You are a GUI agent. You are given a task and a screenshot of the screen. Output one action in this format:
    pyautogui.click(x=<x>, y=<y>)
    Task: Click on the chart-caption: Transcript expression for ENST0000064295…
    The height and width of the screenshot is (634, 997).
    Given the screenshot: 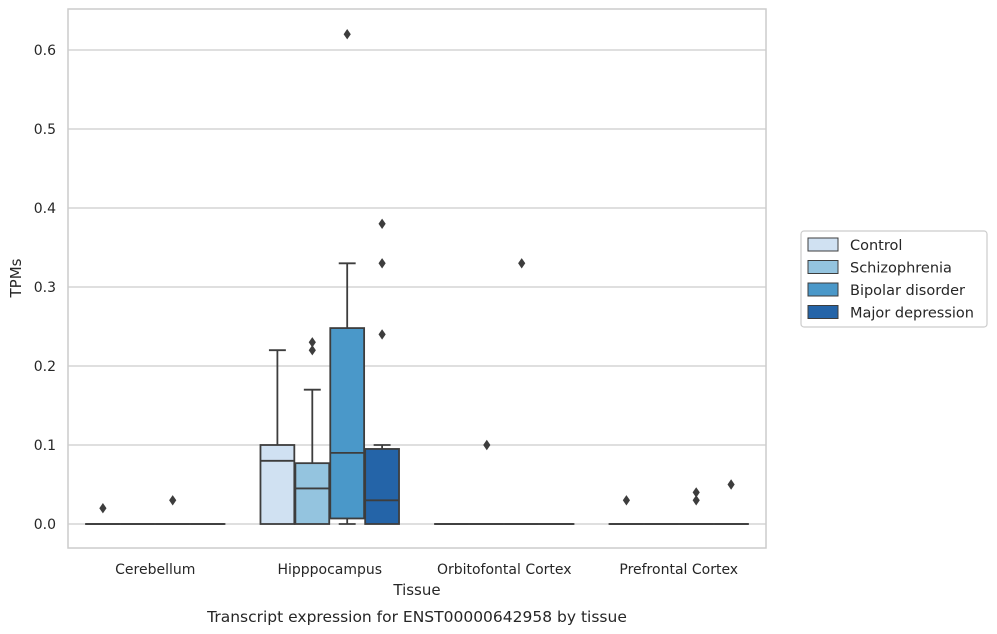 What is the action you would take?
    pyautogui.click(x=416, y=617)
    